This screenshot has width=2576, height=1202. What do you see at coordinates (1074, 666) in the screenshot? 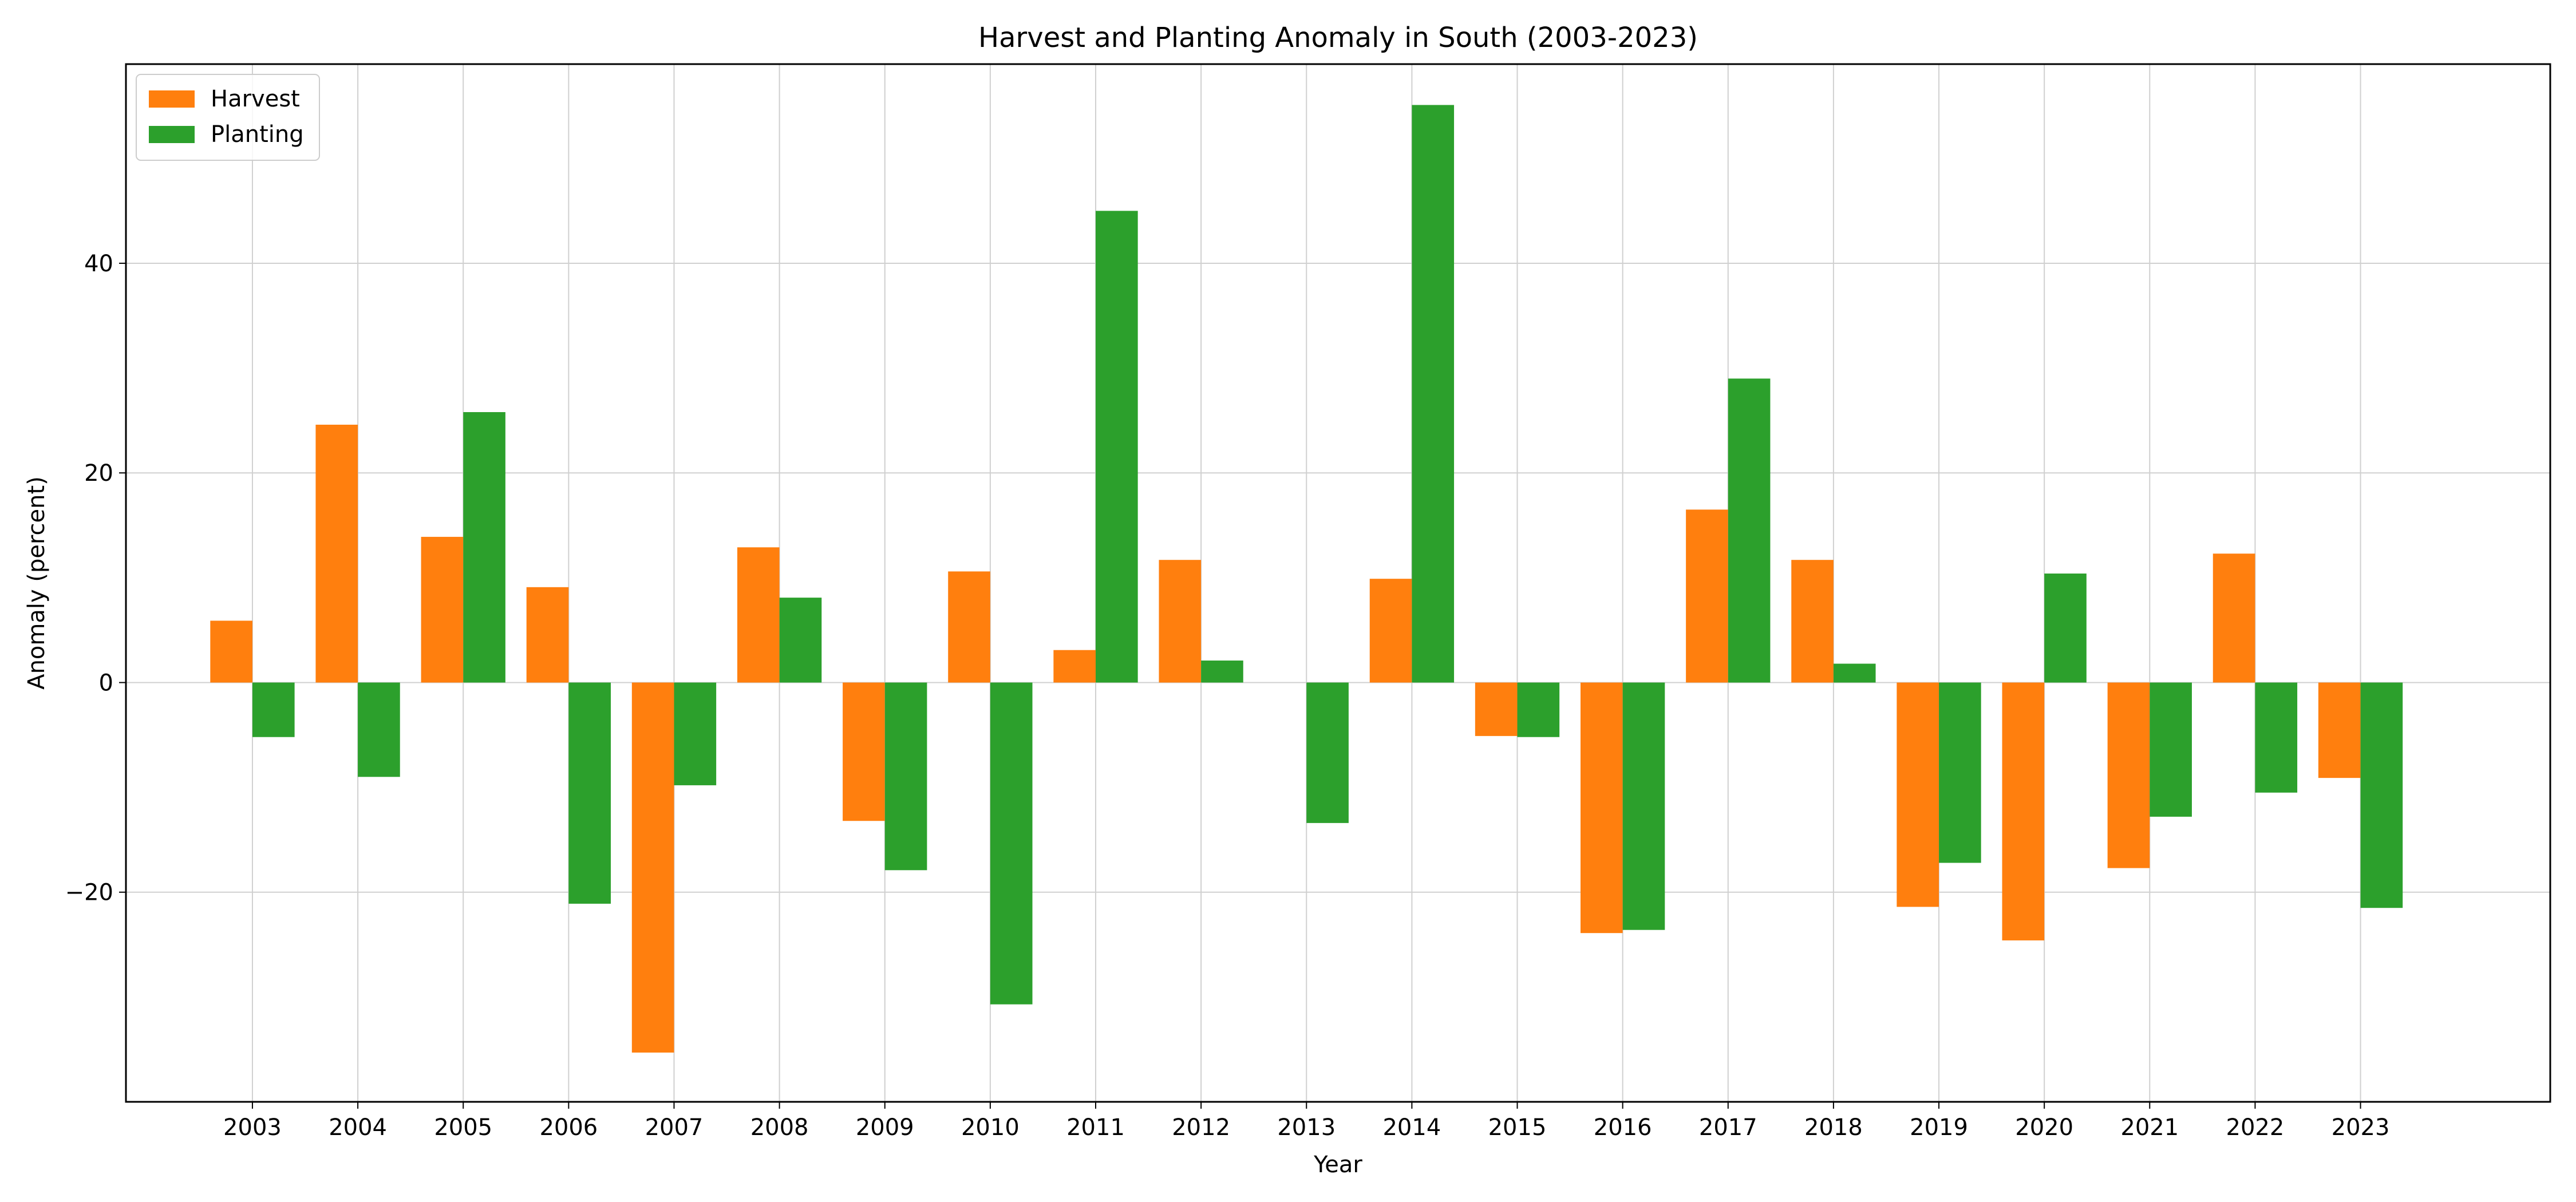
I see `harvest-bar-2011` at bounding box center [1074, 666].